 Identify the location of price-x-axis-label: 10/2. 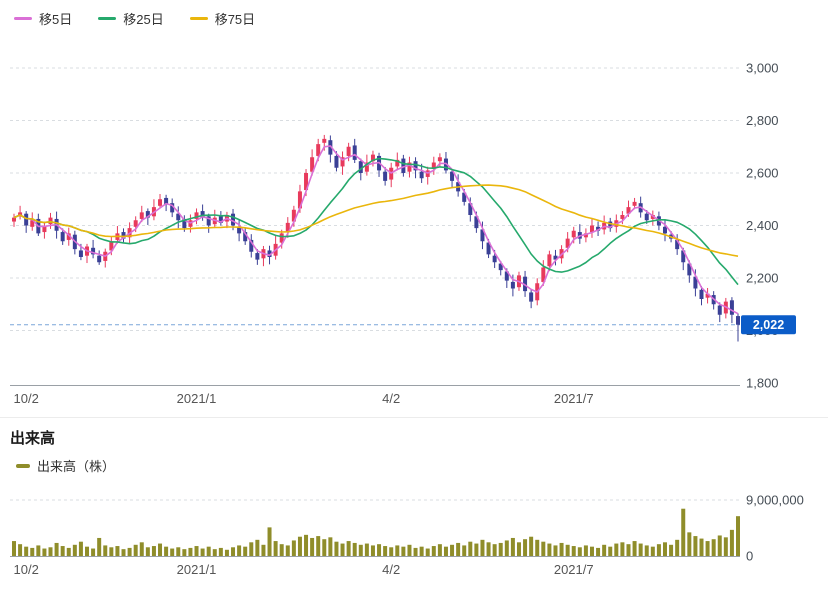
(26, 398).